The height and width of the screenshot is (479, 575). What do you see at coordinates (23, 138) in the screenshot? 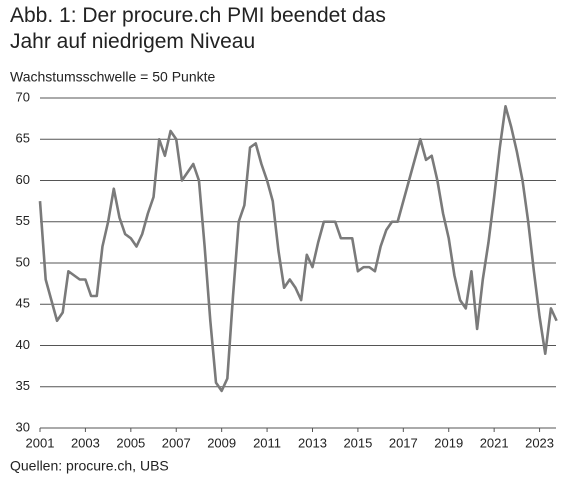
I see `y-tick-label: 65` at bounding box center [23, 138].